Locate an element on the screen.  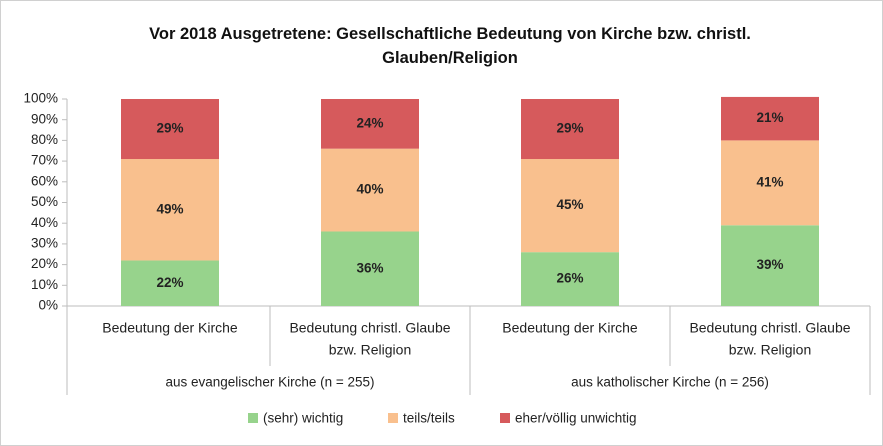
value-label: 24% is located at coordinates (369, 122).